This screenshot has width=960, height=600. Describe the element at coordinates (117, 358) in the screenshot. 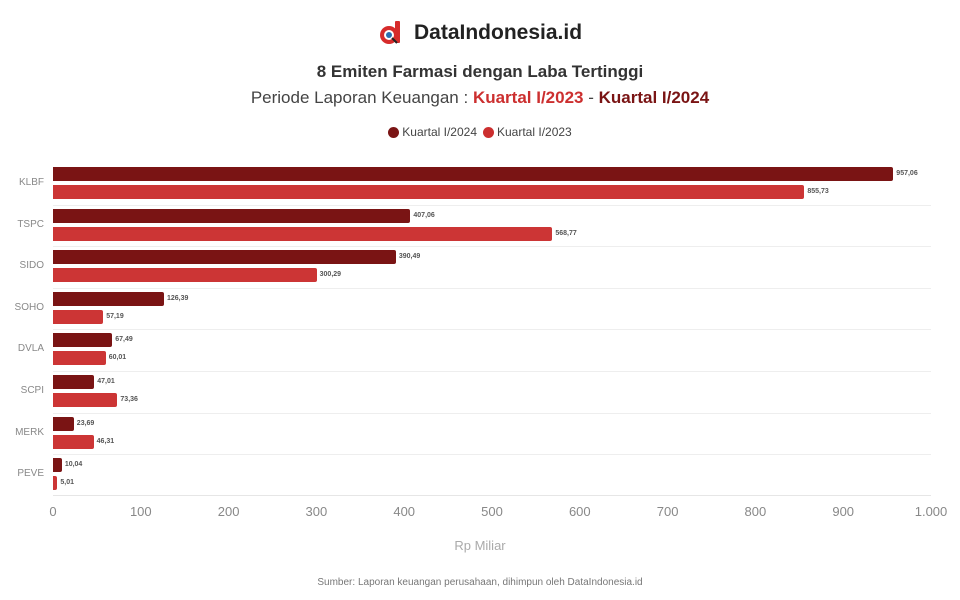

I see `value-label: 60,01` at that location.